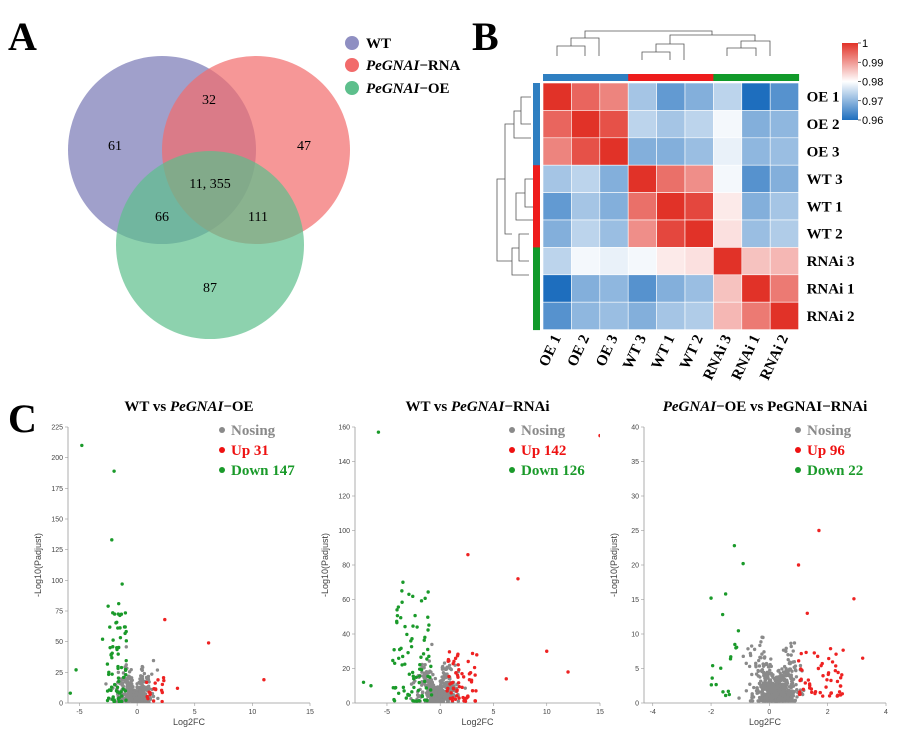 This screenshot has width=899, height=734. Describe the element at coordinates (825, 235) in the screenshot. I see `heatmap-row-label: WT 2` at that location.